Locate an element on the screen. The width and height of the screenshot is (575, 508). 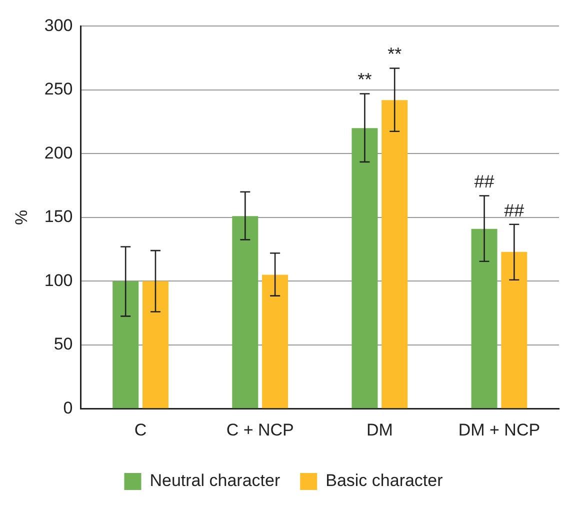
legend-label: Basic character is located at coordinates (385, 480).